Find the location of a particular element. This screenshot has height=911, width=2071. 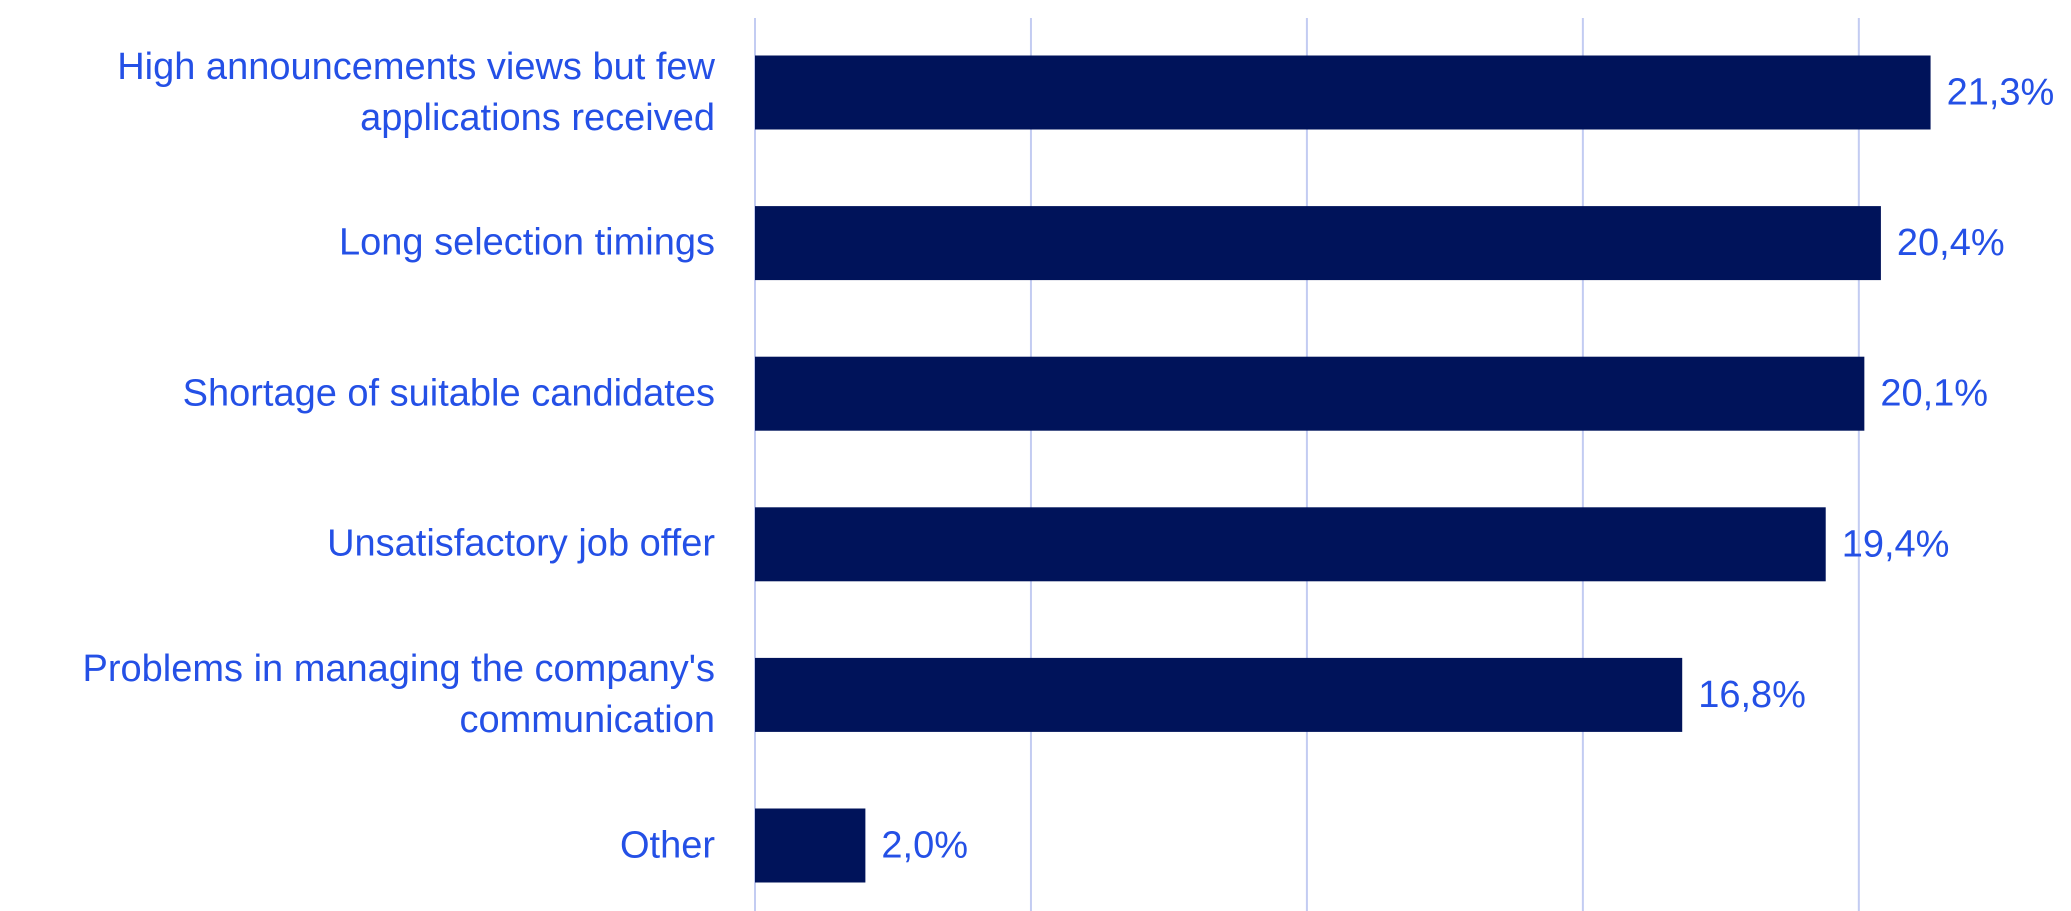

value-label: 21,3% is located at coordinates (2001, 93).